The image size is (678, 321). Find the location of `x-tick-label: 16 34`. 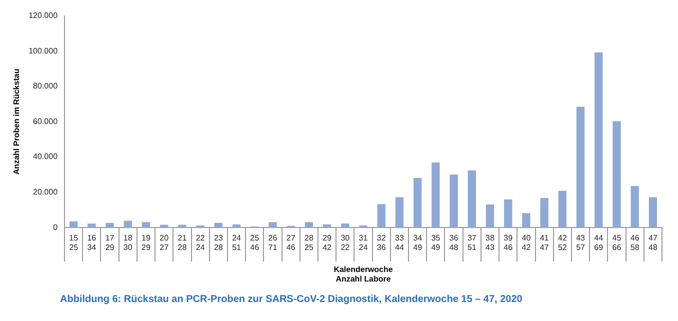

x-tick-label: 16 34 is located at coordinates (92, 243).